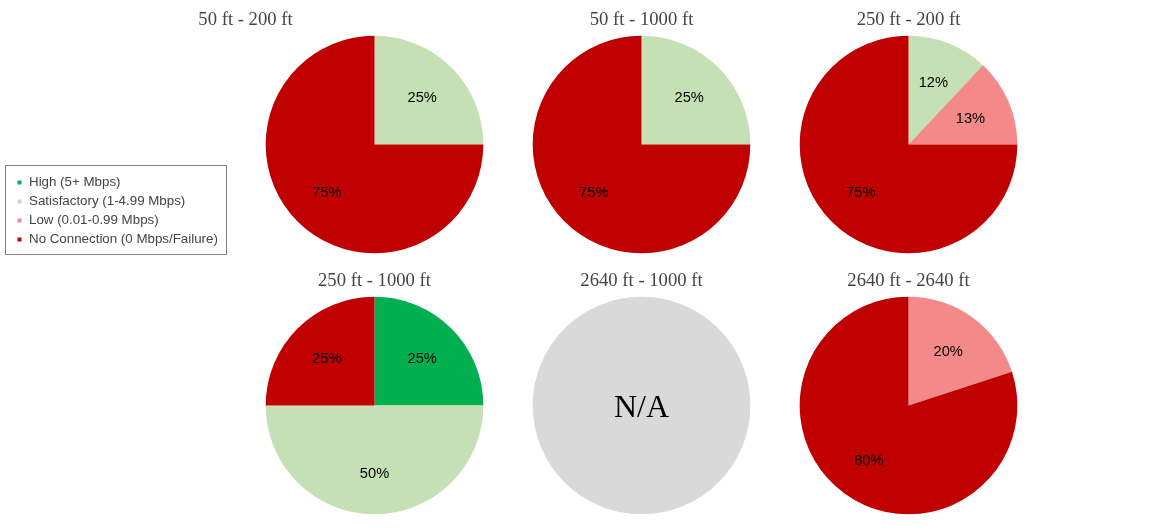 This screenshot has height=529, width=1175. What do you see at coordinates (933, 81) in the screenshot?
I see `data-label: 12%` at bounding box center [933, 81].